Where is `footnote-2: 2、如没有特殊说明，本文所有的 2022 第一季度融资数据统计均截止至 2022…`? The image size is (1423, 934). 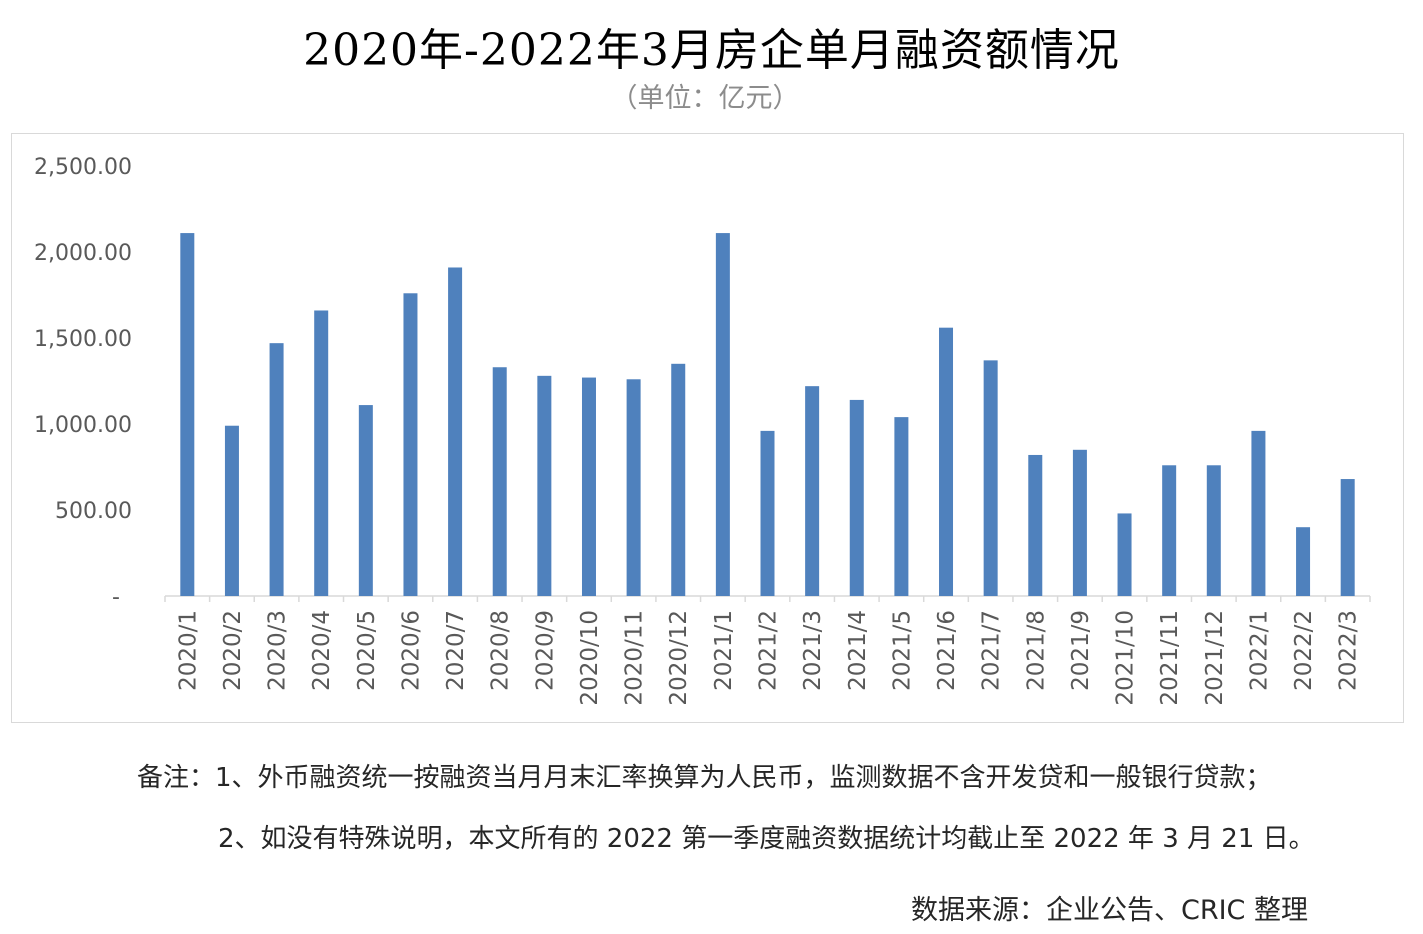
footnote-2: 2、如没有特殊说明，本文所有的 2022 第一季度融资数据统计均截止至 2022… is located at coordinates (766, 839).